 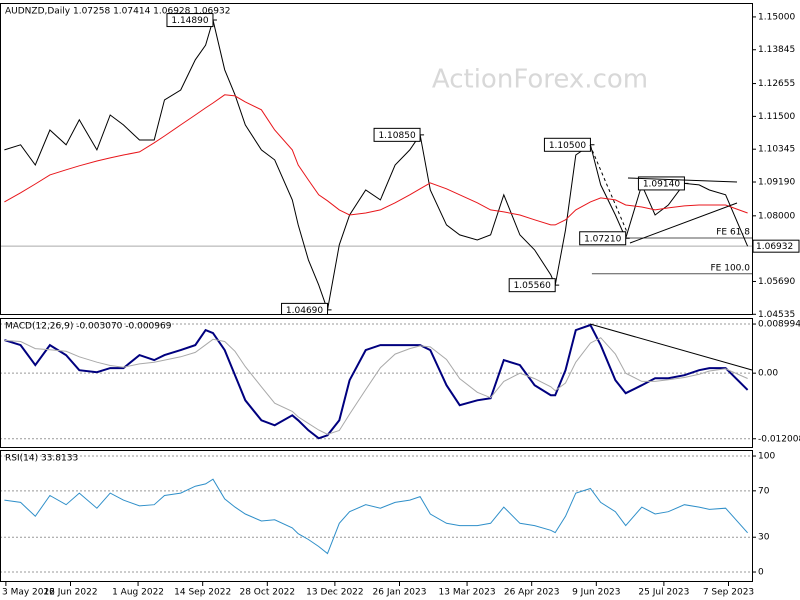 What do you see at coordinates (267, 593) in the screenshot?
I see `x-tick-label: 28 Oct 2022` at bounding box center [267, 593].